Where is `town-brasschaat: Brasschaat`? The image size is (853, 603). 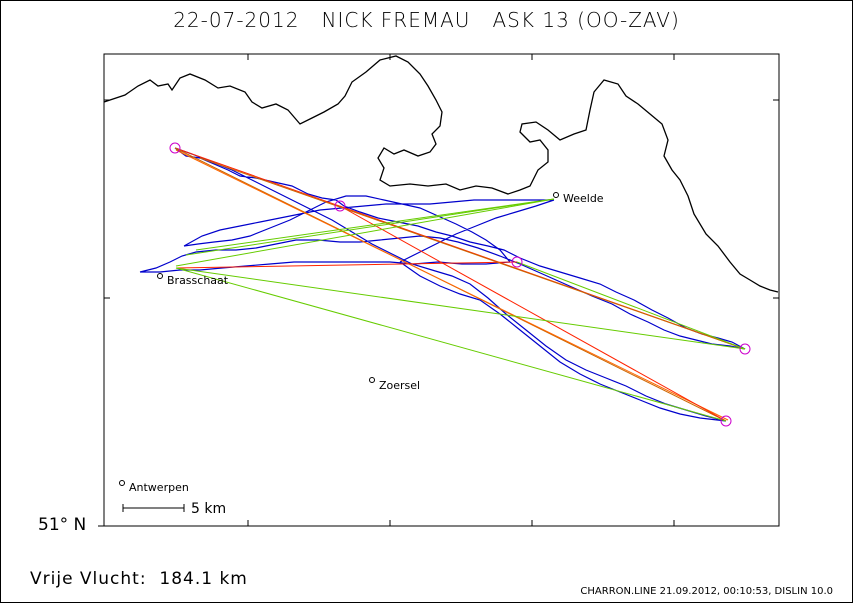 town-brasschaat: Brasschaat is located at coordinates (193, 280).